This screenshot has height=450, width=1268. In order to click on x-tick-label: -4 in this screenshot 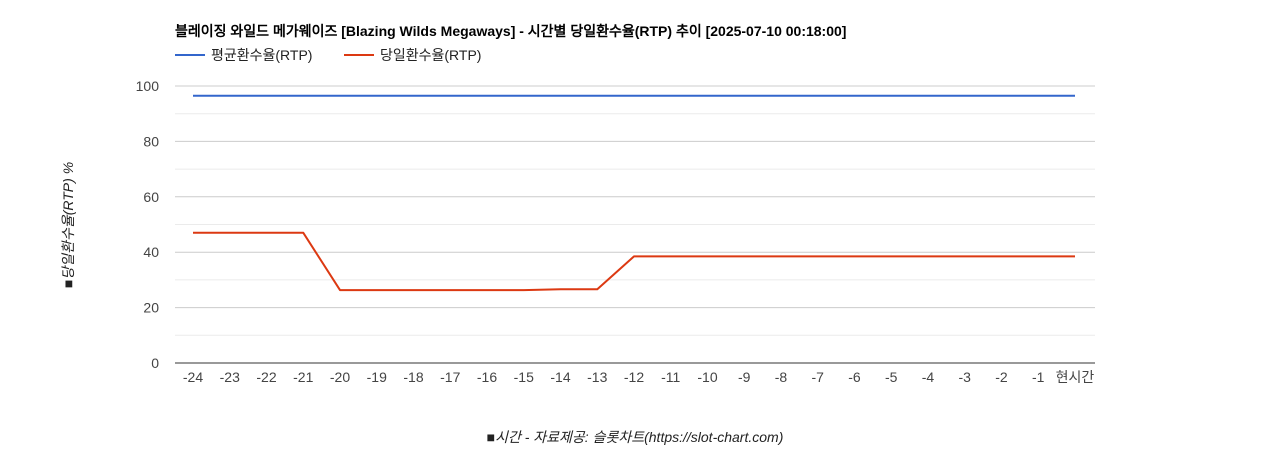, I will do `click(928, 377)`.